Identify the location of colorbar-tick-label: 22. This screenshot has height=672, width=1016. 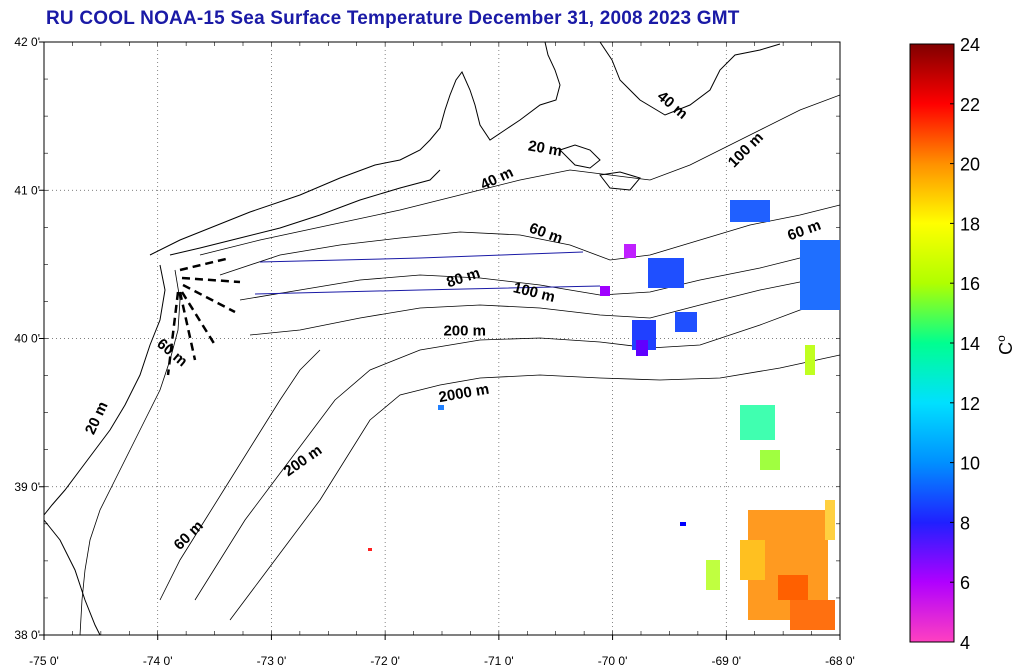
(970, 105).